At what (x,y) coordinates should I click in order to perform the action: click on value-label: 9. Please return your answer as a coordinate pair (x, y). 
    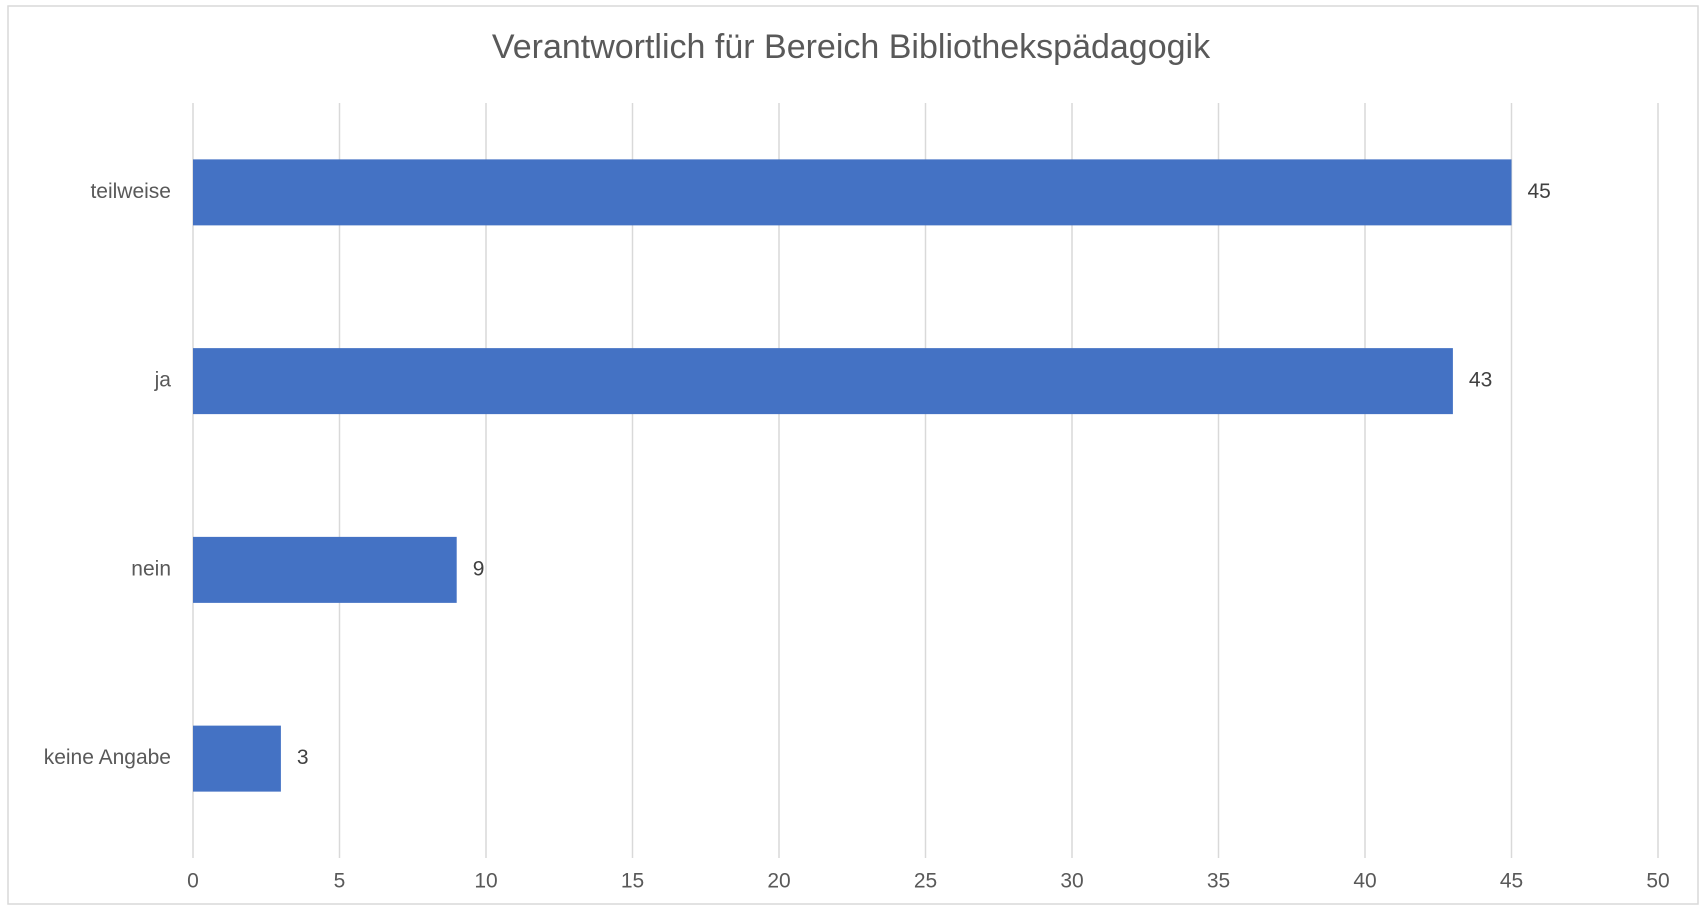
    Looking at the image, I should click on (479, 568).